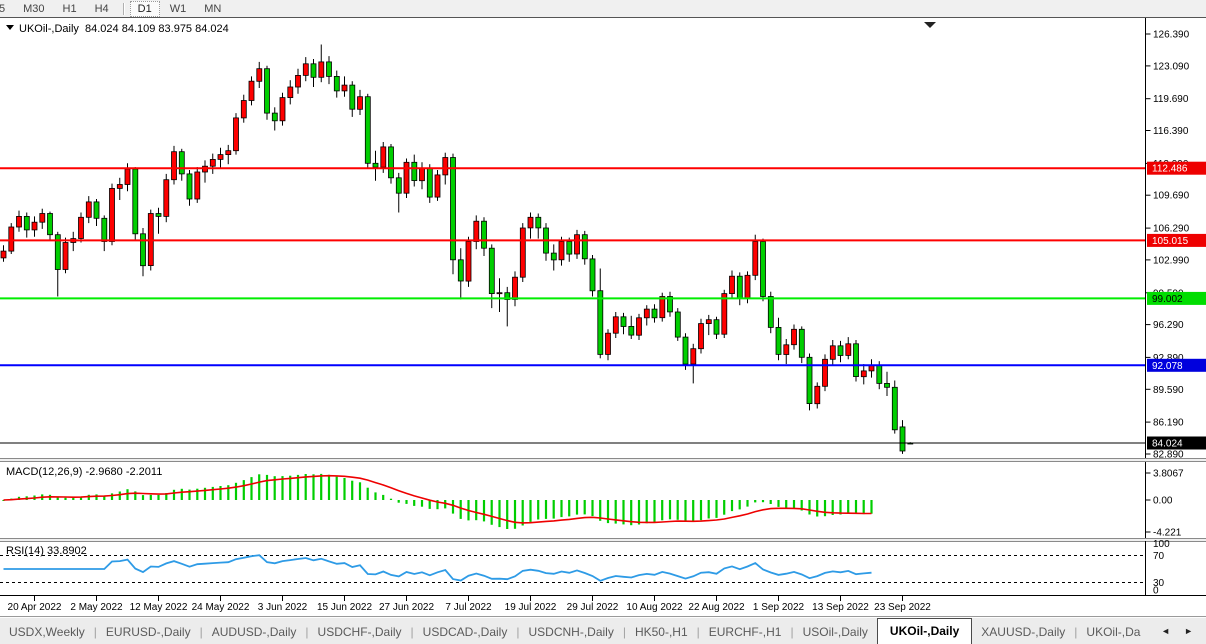 This screenshot has width=1206, height=644. What do you see at coordinates (745, 632) in the screenshot?
I see `tab-eurchf-h1: EURCHF-,H1` at bounding box center [745, 632].